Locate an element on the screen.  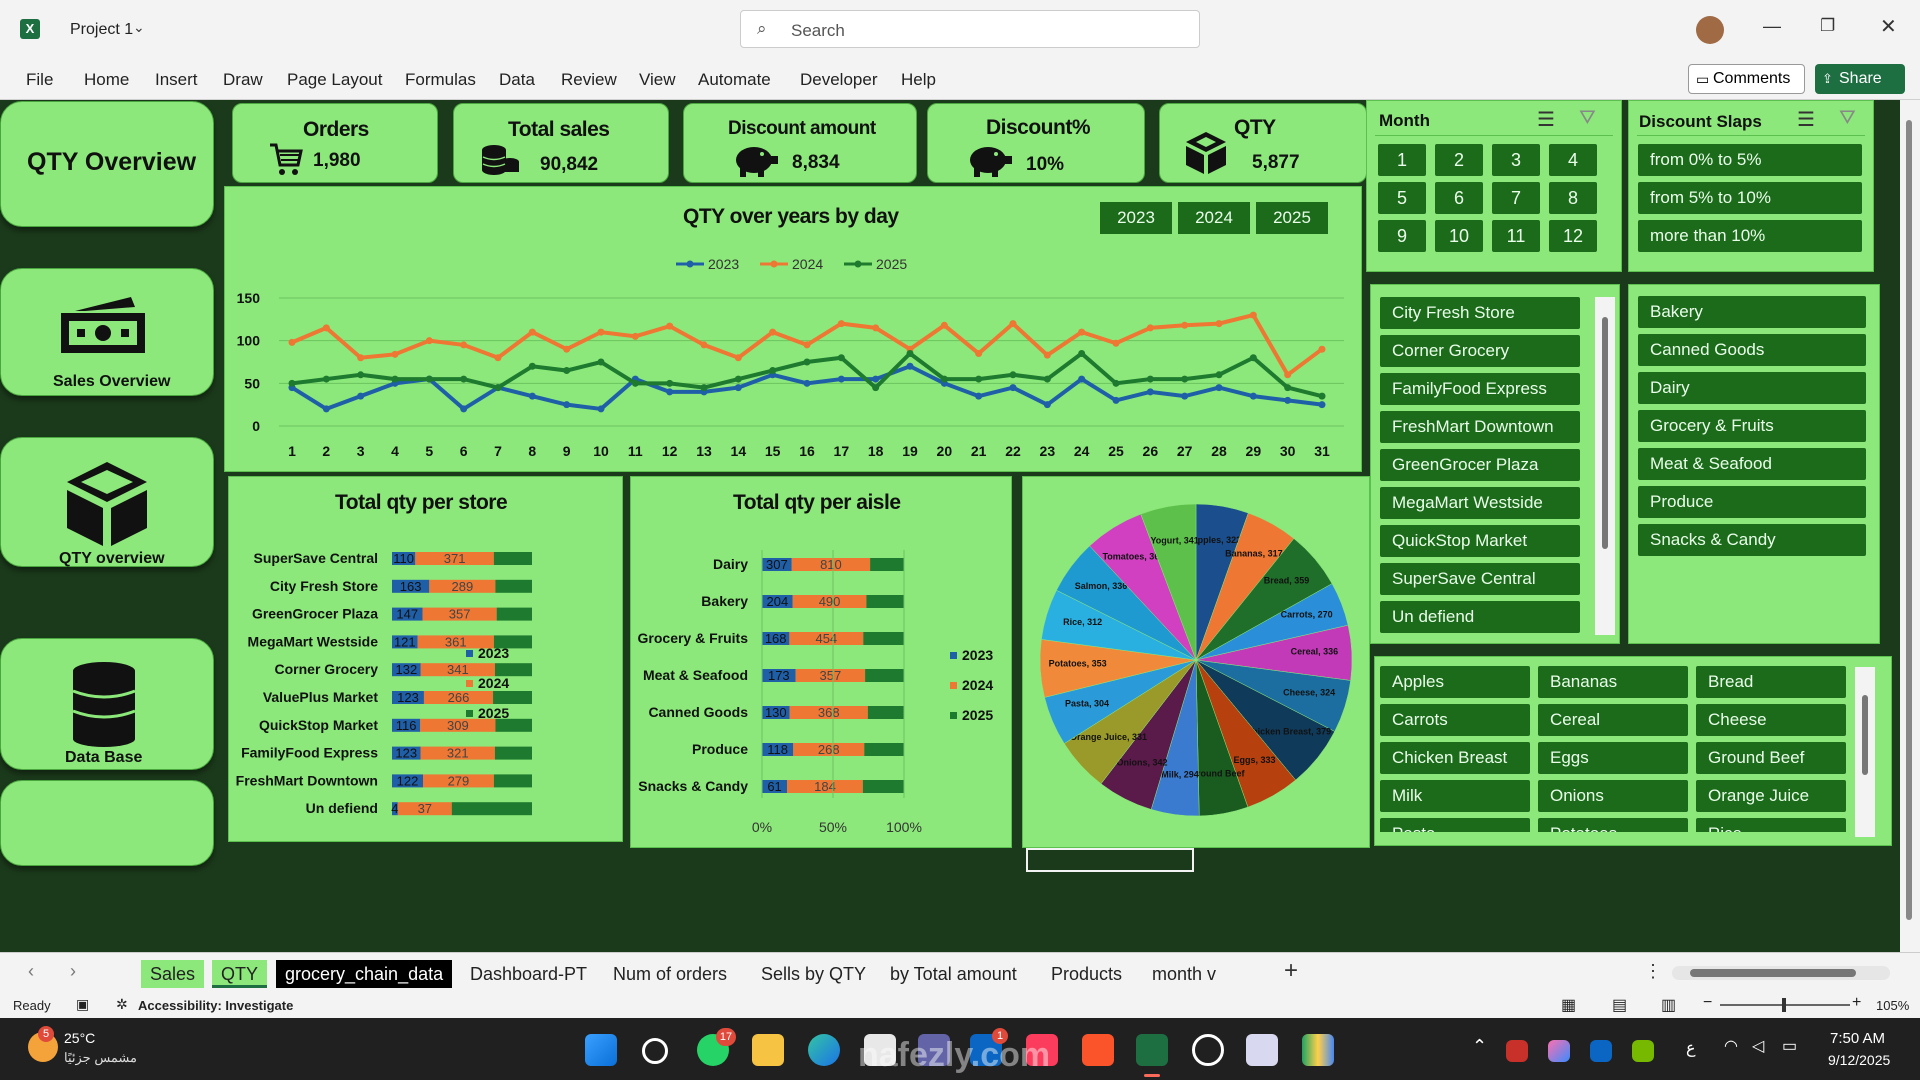
zoom-in-icon: + is located at coordinates (1857, 1002).